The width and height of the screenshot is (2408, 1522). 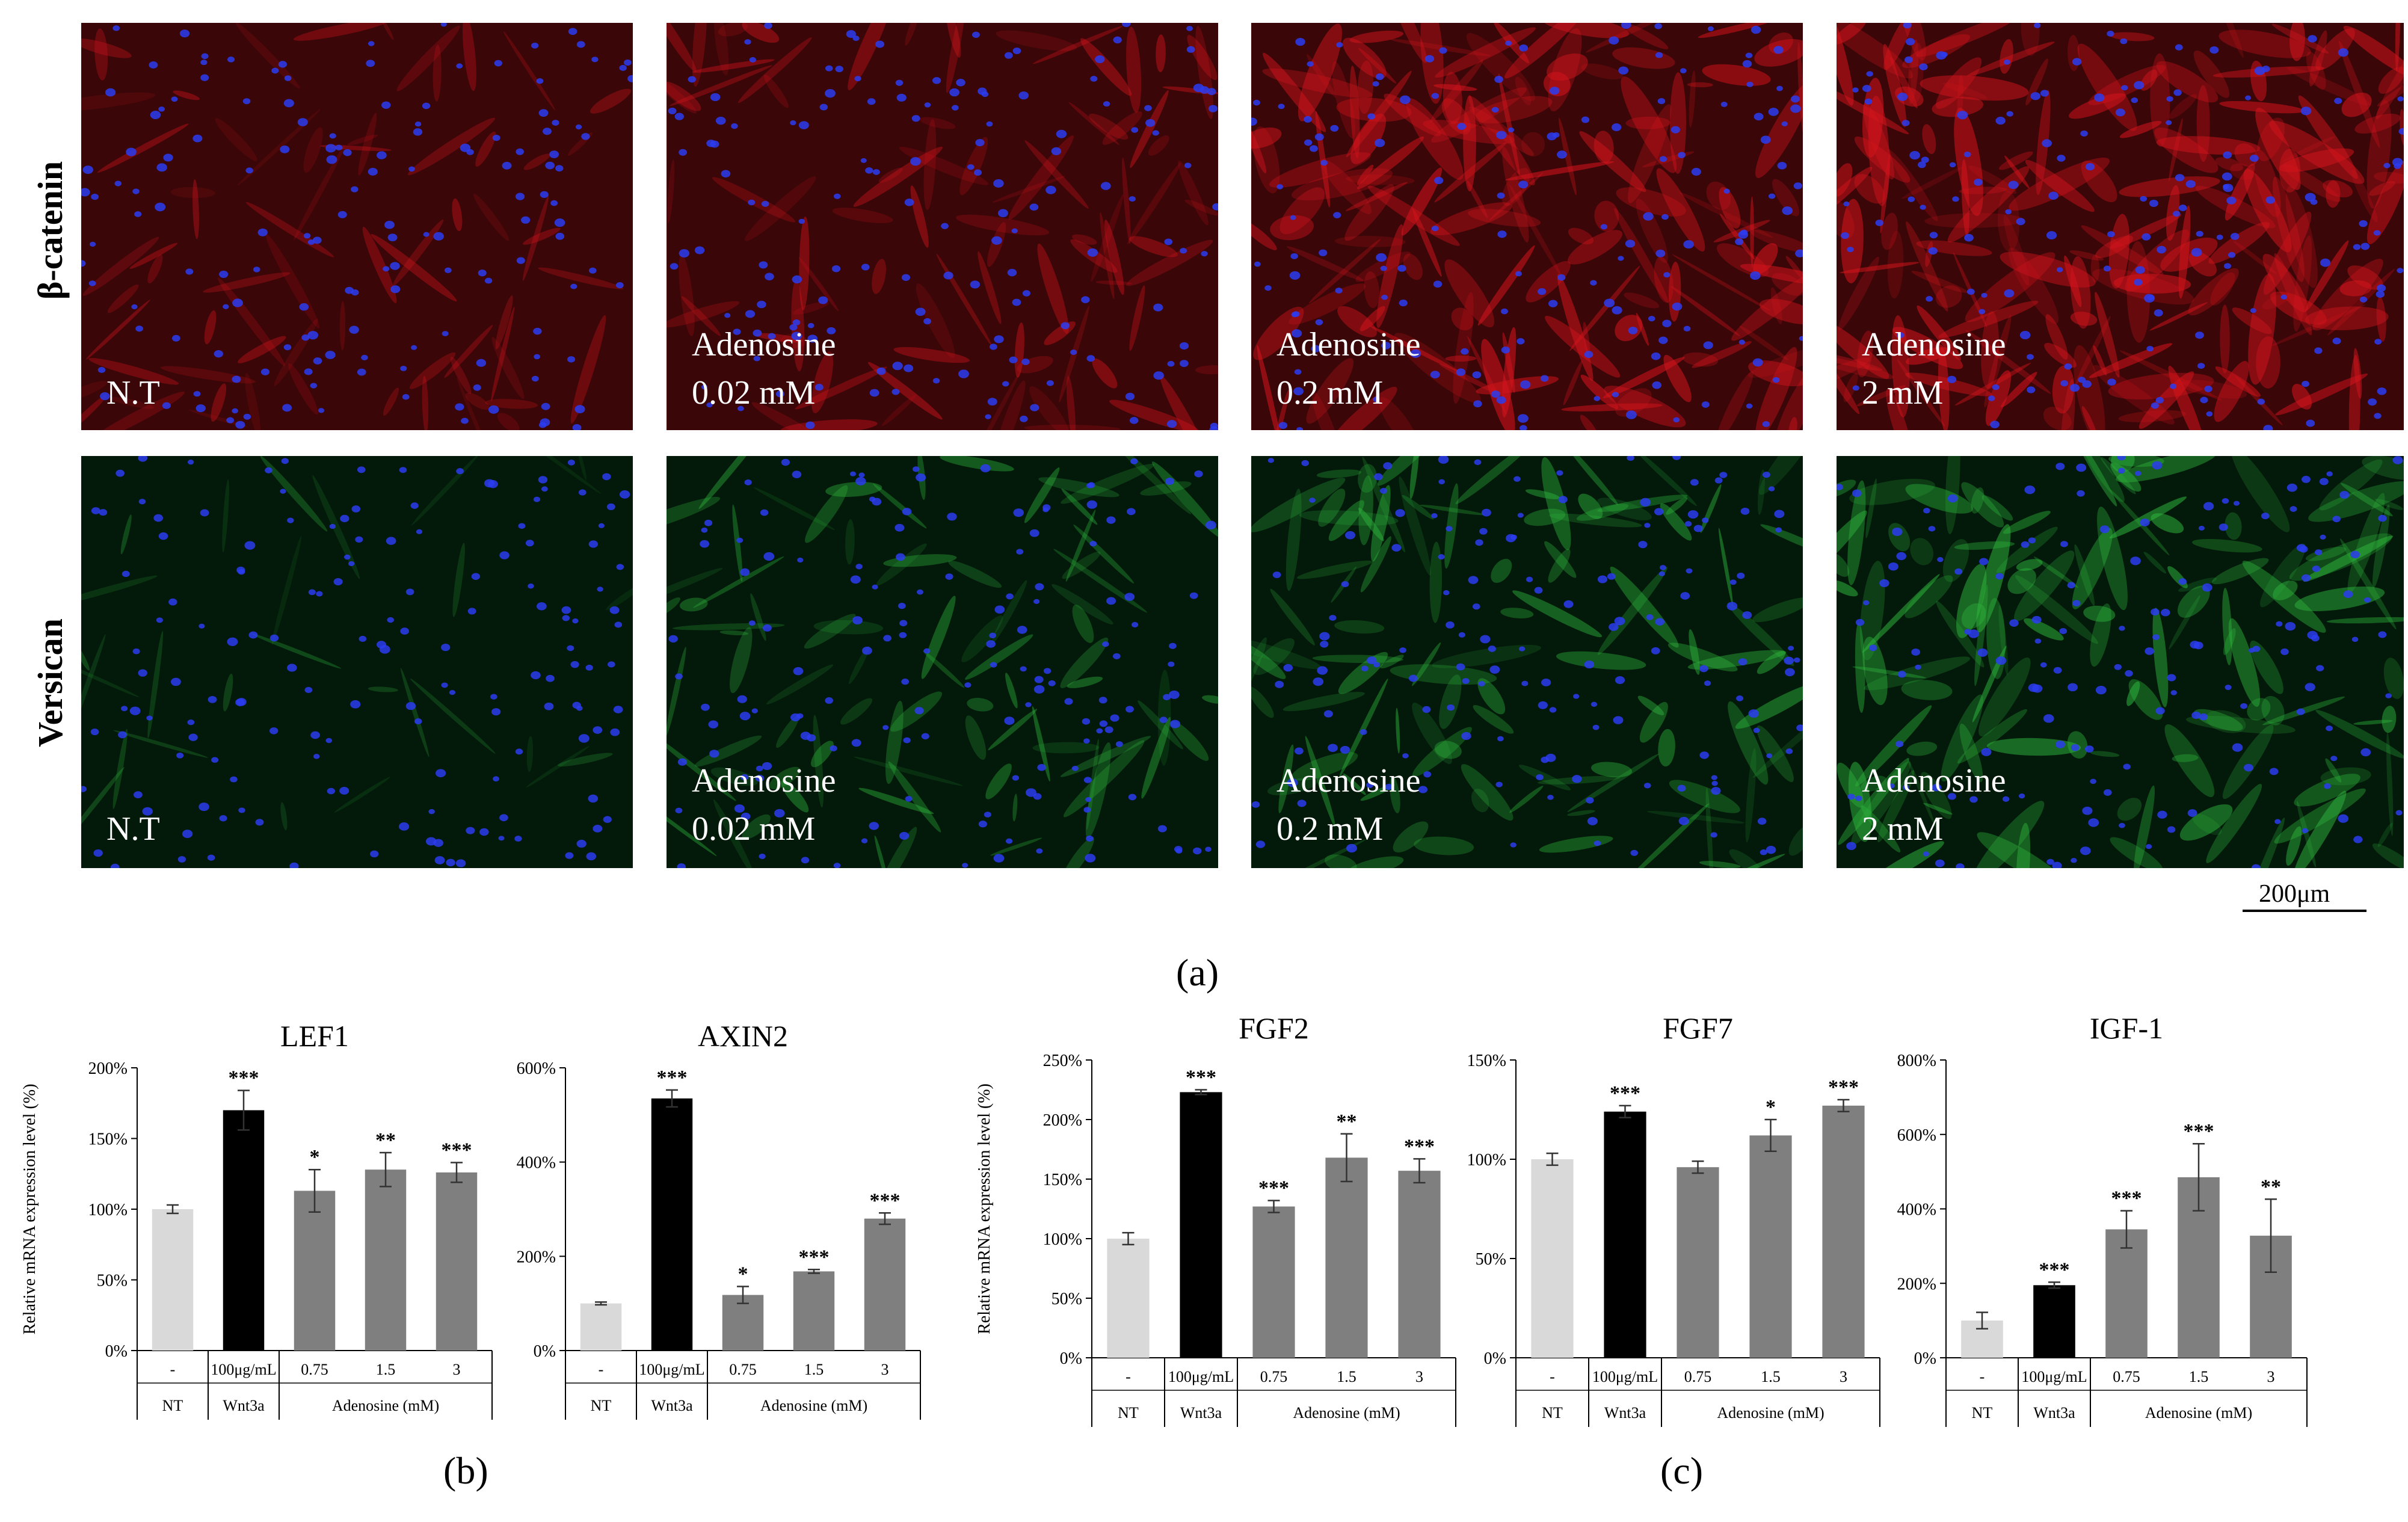 I want to click on x-category-label: 1.5, so click(x=2199, y=1376).